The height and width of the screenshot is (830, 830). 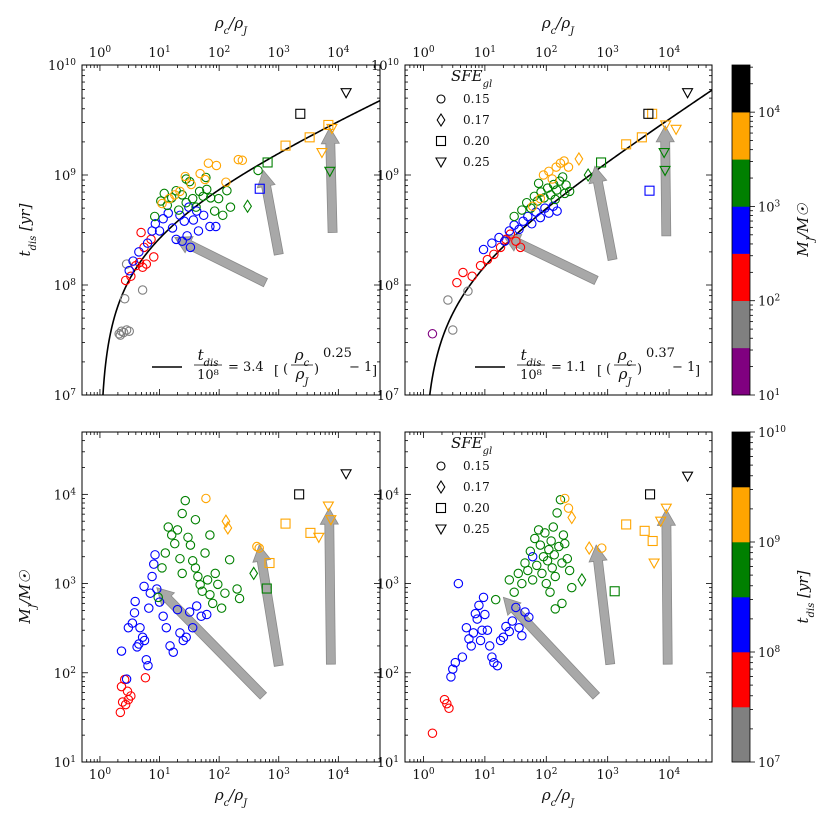 What do you see at coordinates (546, 23) in the screenshot?
I see `x-axis-label-top-part: ρ` at bounding box center [546, 23].